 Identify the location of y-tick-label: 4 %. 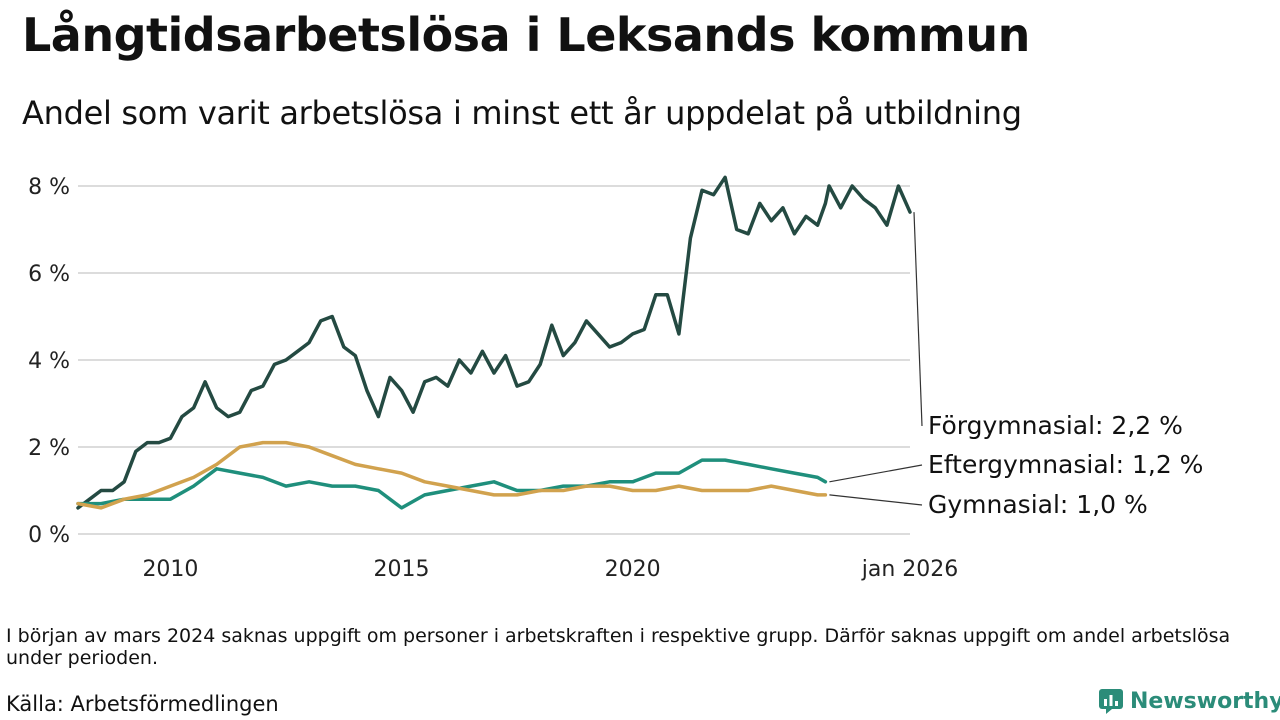
(49, 361).